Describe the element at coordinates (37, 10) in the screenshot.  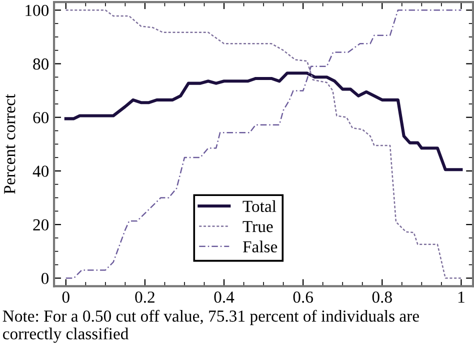
I see `y-tick-label: 100` at that location.